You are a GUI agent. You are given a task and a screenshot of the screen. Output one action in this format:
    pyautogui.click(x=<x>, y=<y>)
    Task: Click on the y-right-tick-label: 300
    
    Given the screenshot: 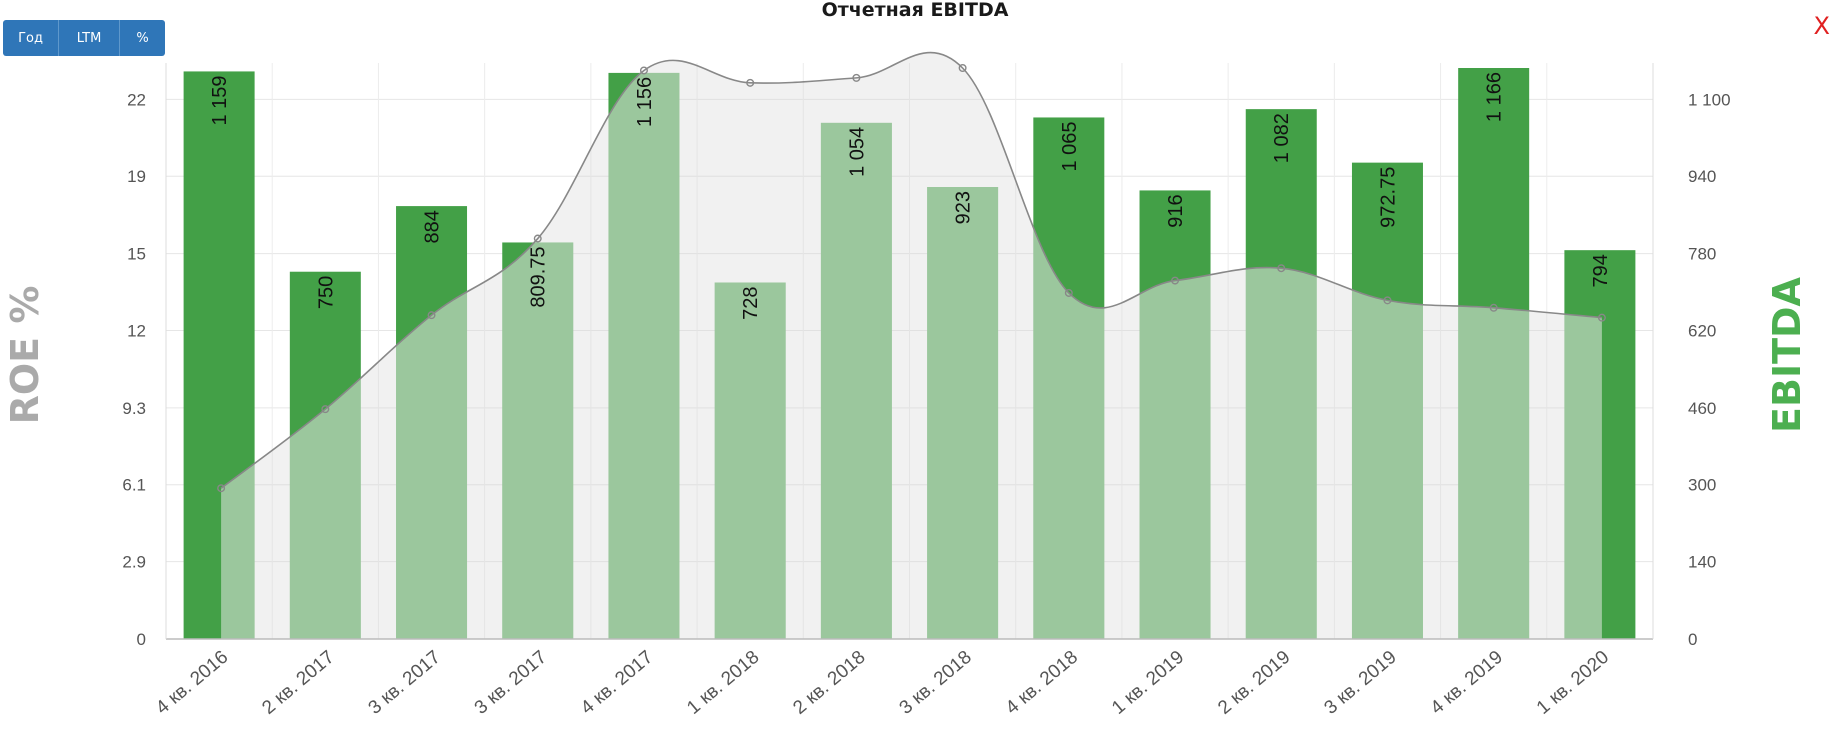 What is the action you would take?
    pyautogui.click(x=1702, y=485)
    